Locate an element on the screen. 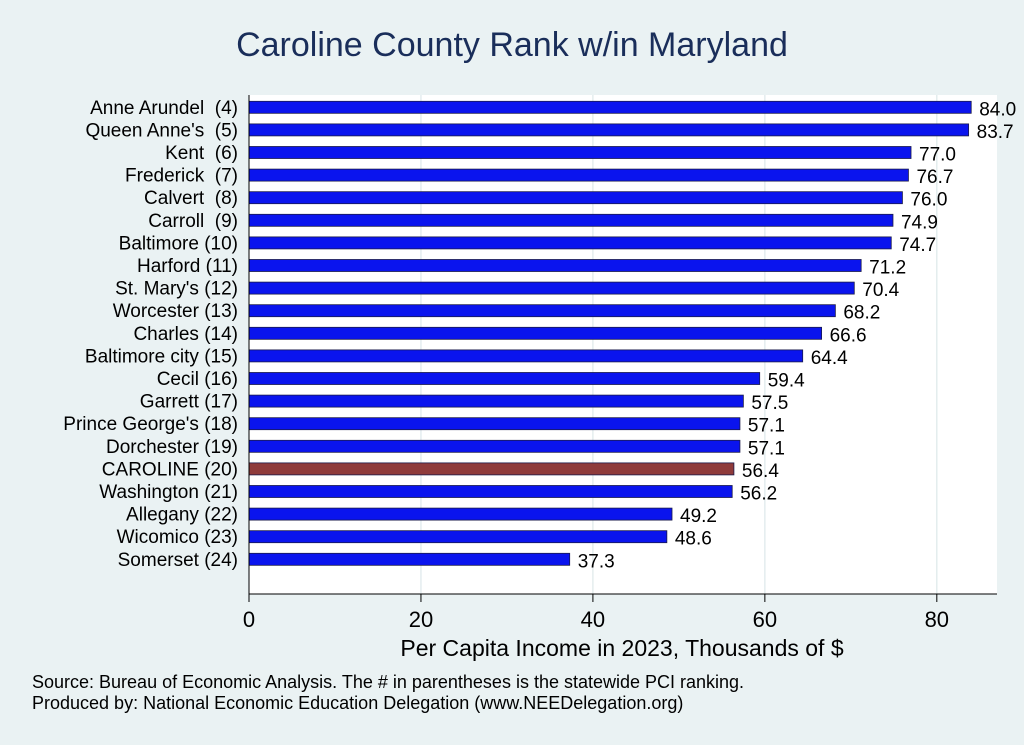  x-tick-label: 60 is located at coordinates (765, 619).